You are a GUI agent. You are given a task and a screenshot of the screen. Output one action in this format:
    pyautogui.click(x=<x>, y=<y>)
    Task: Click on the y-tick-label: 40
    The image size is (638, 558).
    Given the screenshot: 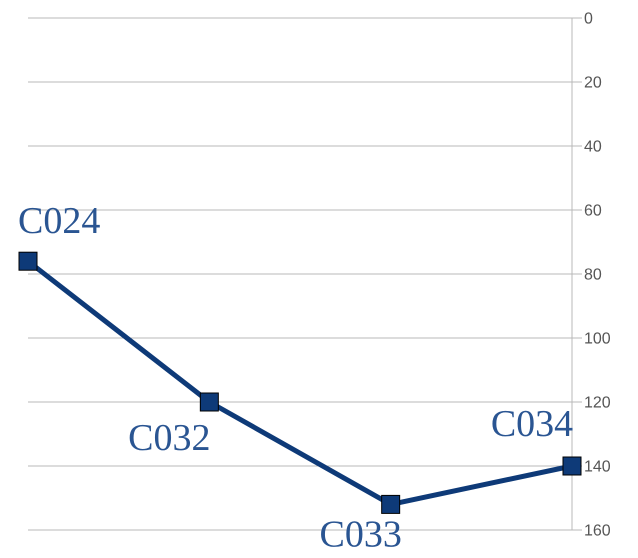 What is the action you would take?
    pyautogui.click(x=593, y=147)
    